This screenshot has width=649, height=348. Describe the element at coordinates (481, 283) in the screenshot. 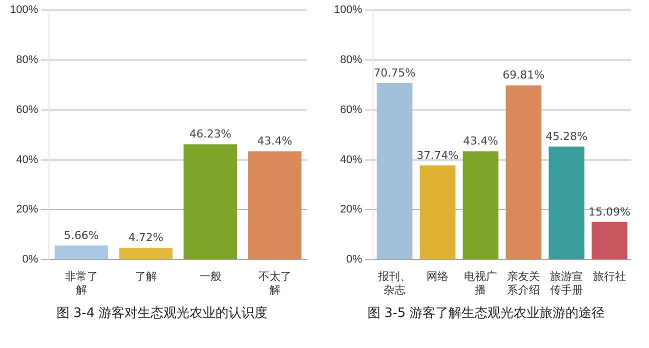

I see `x-tick-label: 电视广播` at that location.